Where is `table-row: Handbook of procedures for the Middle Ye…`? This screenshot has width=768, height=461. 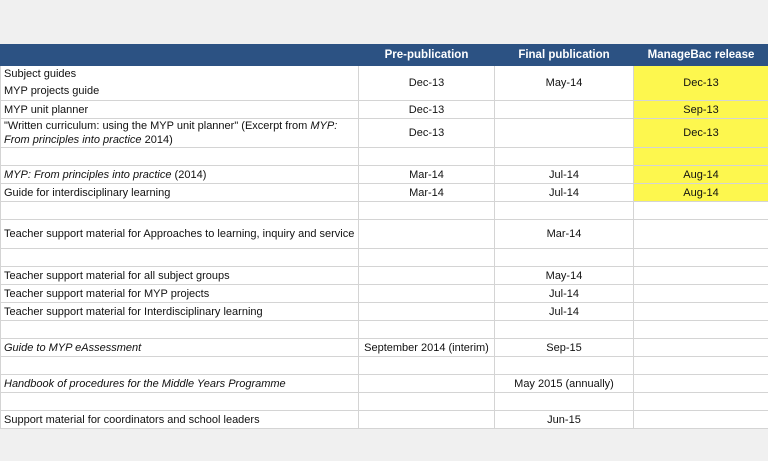 table-row: Handbook of procedures for the Middle Ye… is located at coordinates (384, 383).